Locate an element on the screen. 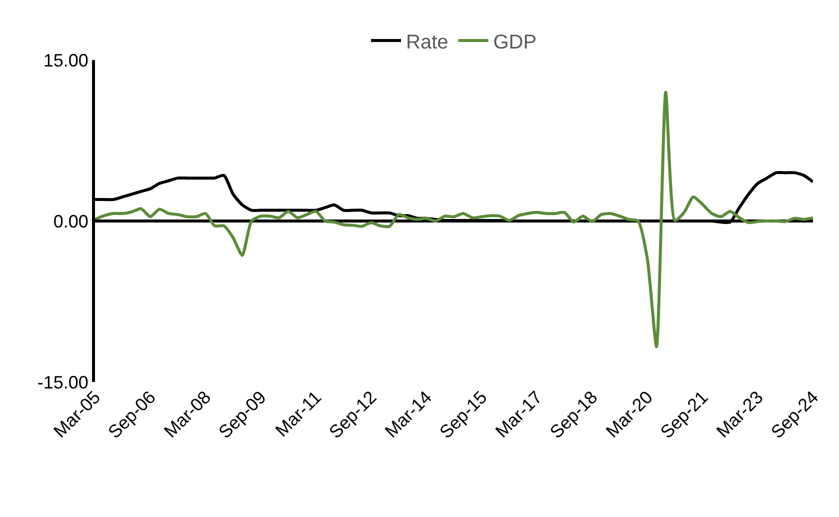  legend-label: Rate is located at coordinates (427, 42).